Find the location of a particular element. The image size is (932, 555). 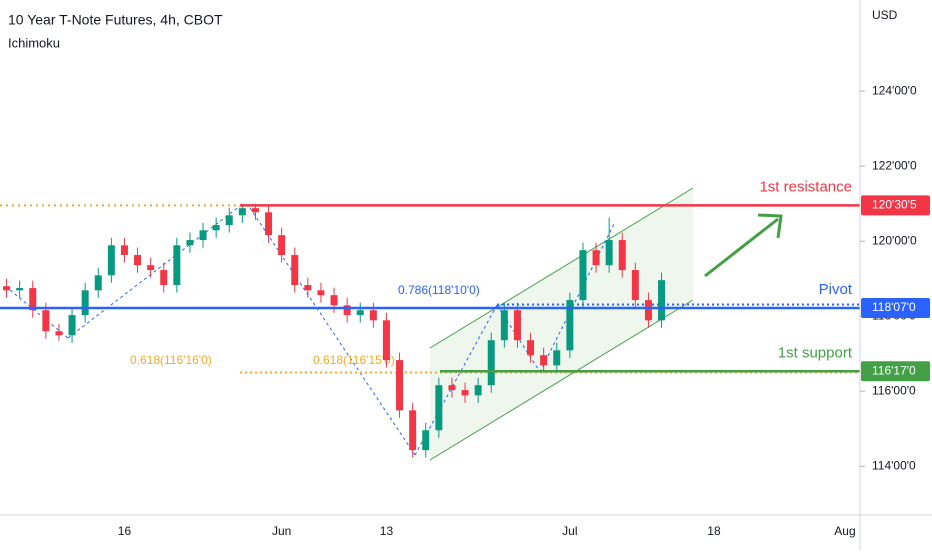

time-axis-bg is located at coordinates (466, 532).